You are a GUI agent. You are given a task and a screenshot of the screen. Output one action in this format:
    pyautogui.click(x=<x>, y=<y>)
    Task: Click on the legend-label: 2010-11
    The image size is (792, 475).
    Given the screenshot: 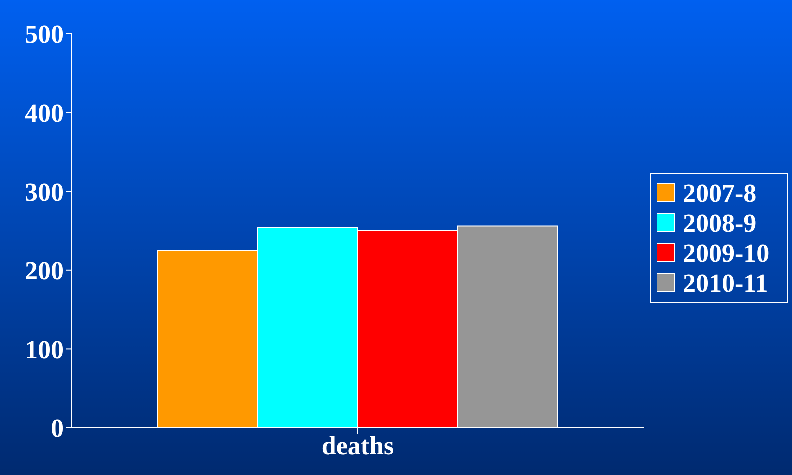 What is the action you would take?
    pyautogui.click(x=725, y=283)
    